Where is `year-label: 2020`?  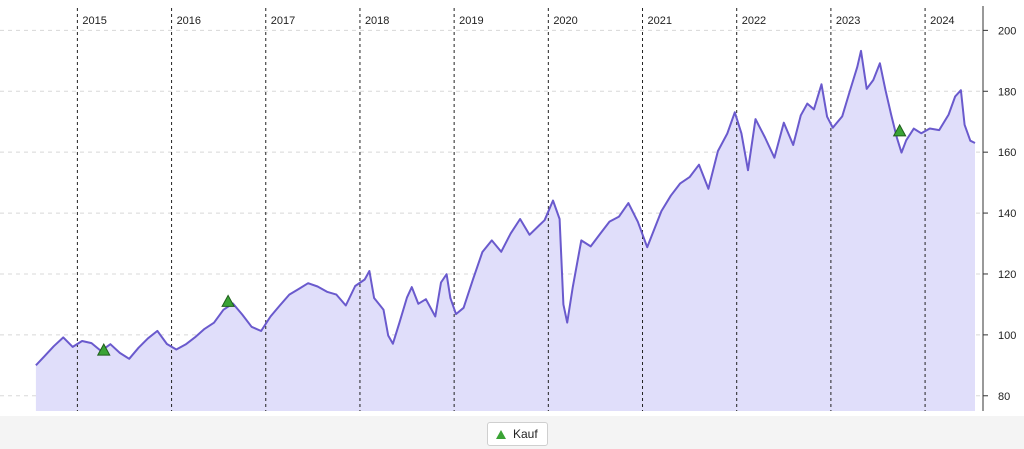
year-label: 2020 is located at coordinates (565, 21).